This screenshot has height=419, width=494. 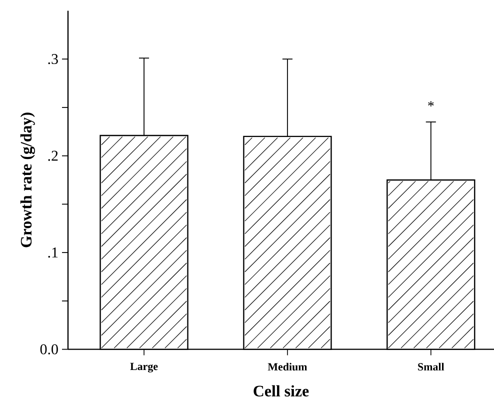 What do you see at coordinates (431, 103) in the screenshot?
I see `annotation: *` at bounding box center [431, 103].